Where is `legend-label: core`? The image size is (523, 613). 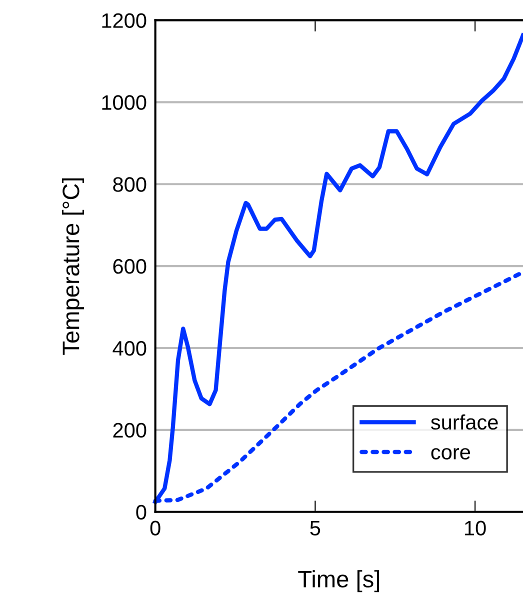 legend-label: core is located at coordinates (450, 454).